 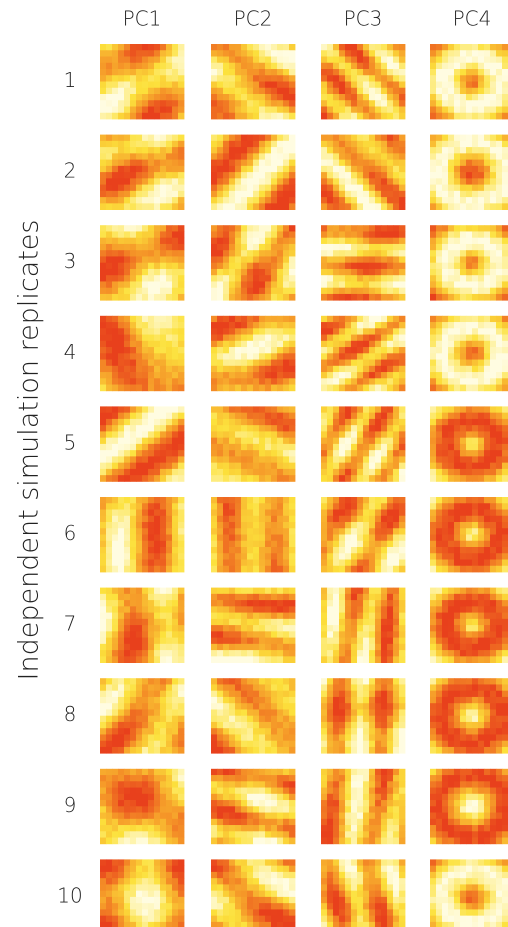 I want to click on y-axis-label: Independent simulation replicates, so click(x=29, y=450).